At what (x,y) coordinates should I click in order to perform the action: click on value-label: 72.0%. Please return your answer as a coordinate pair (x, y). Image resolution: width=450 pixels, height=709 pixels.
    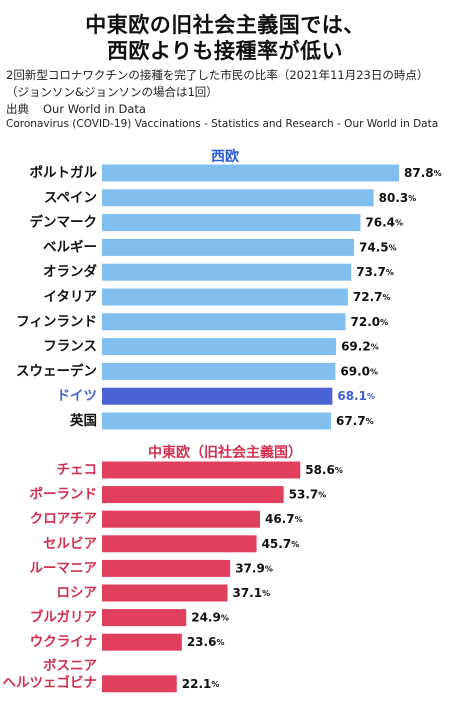
    Looking at the image, I should click on (370, 321).